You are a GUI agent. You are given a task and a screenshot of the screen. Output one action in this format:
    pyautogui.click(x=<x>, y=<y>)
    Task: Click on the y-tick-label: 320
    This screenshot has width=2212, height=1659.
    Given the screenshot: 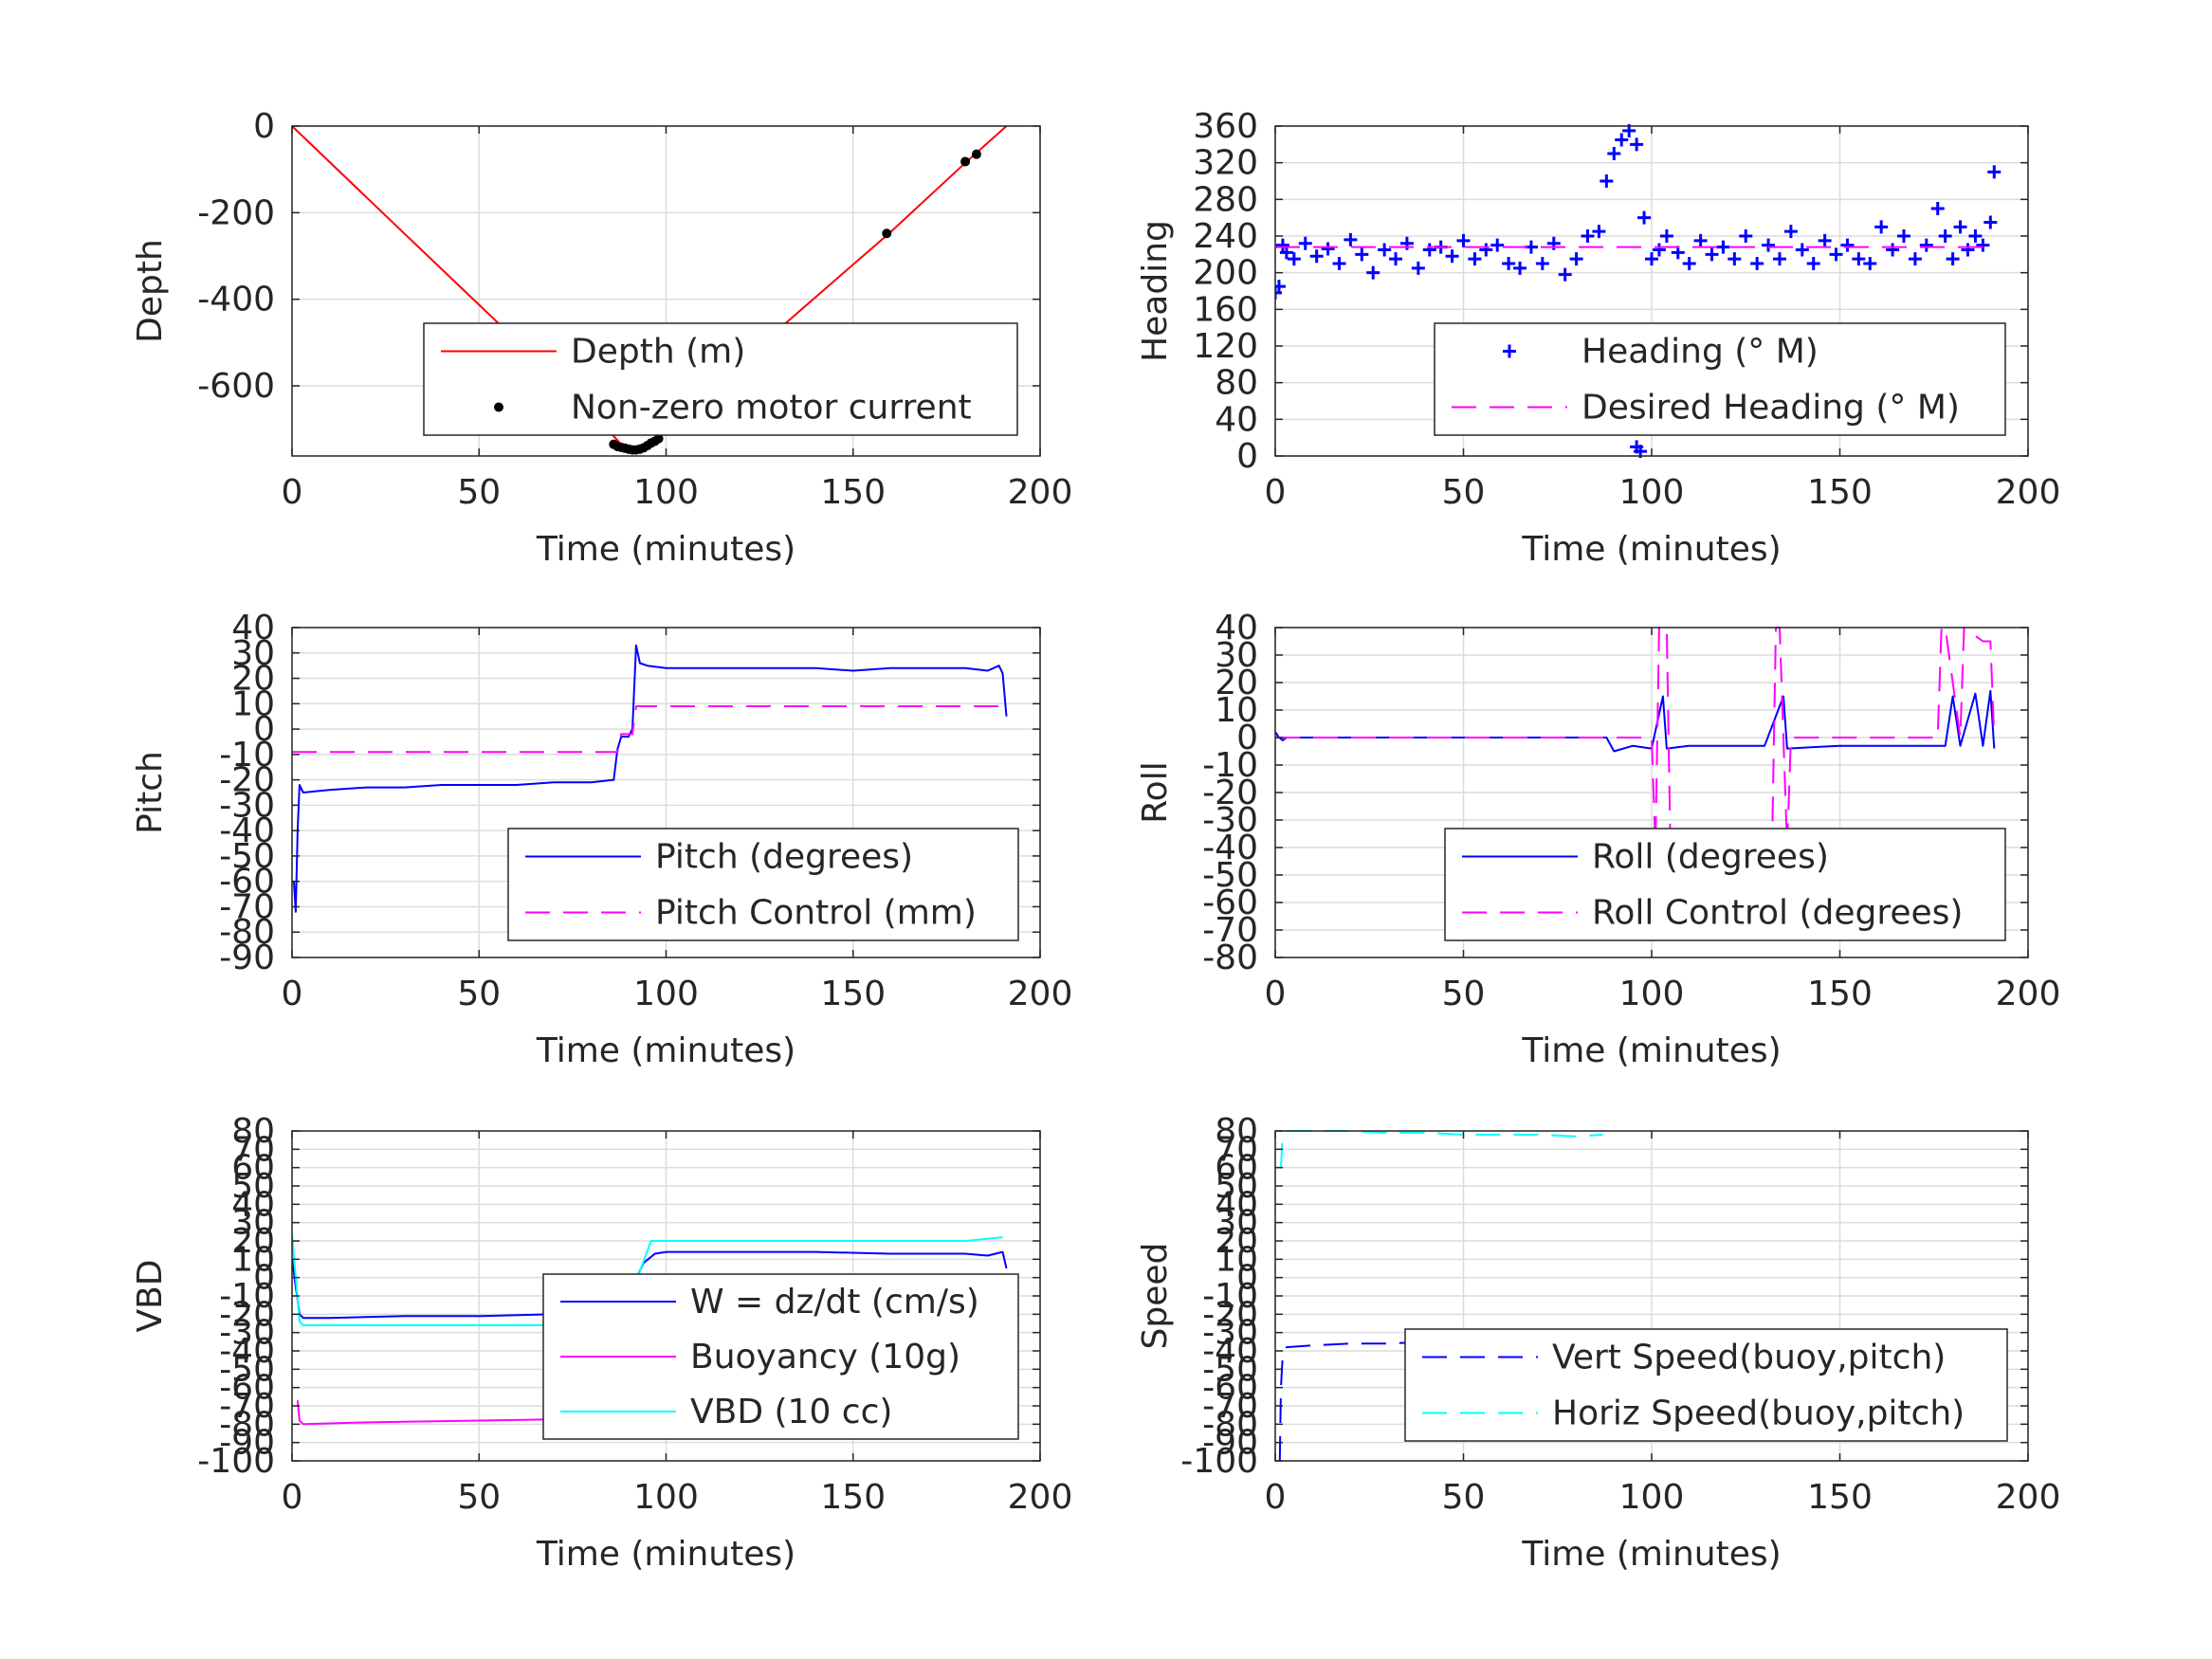 What is the action you would take?
    pyautogui.click(x=1225, y=163)
    